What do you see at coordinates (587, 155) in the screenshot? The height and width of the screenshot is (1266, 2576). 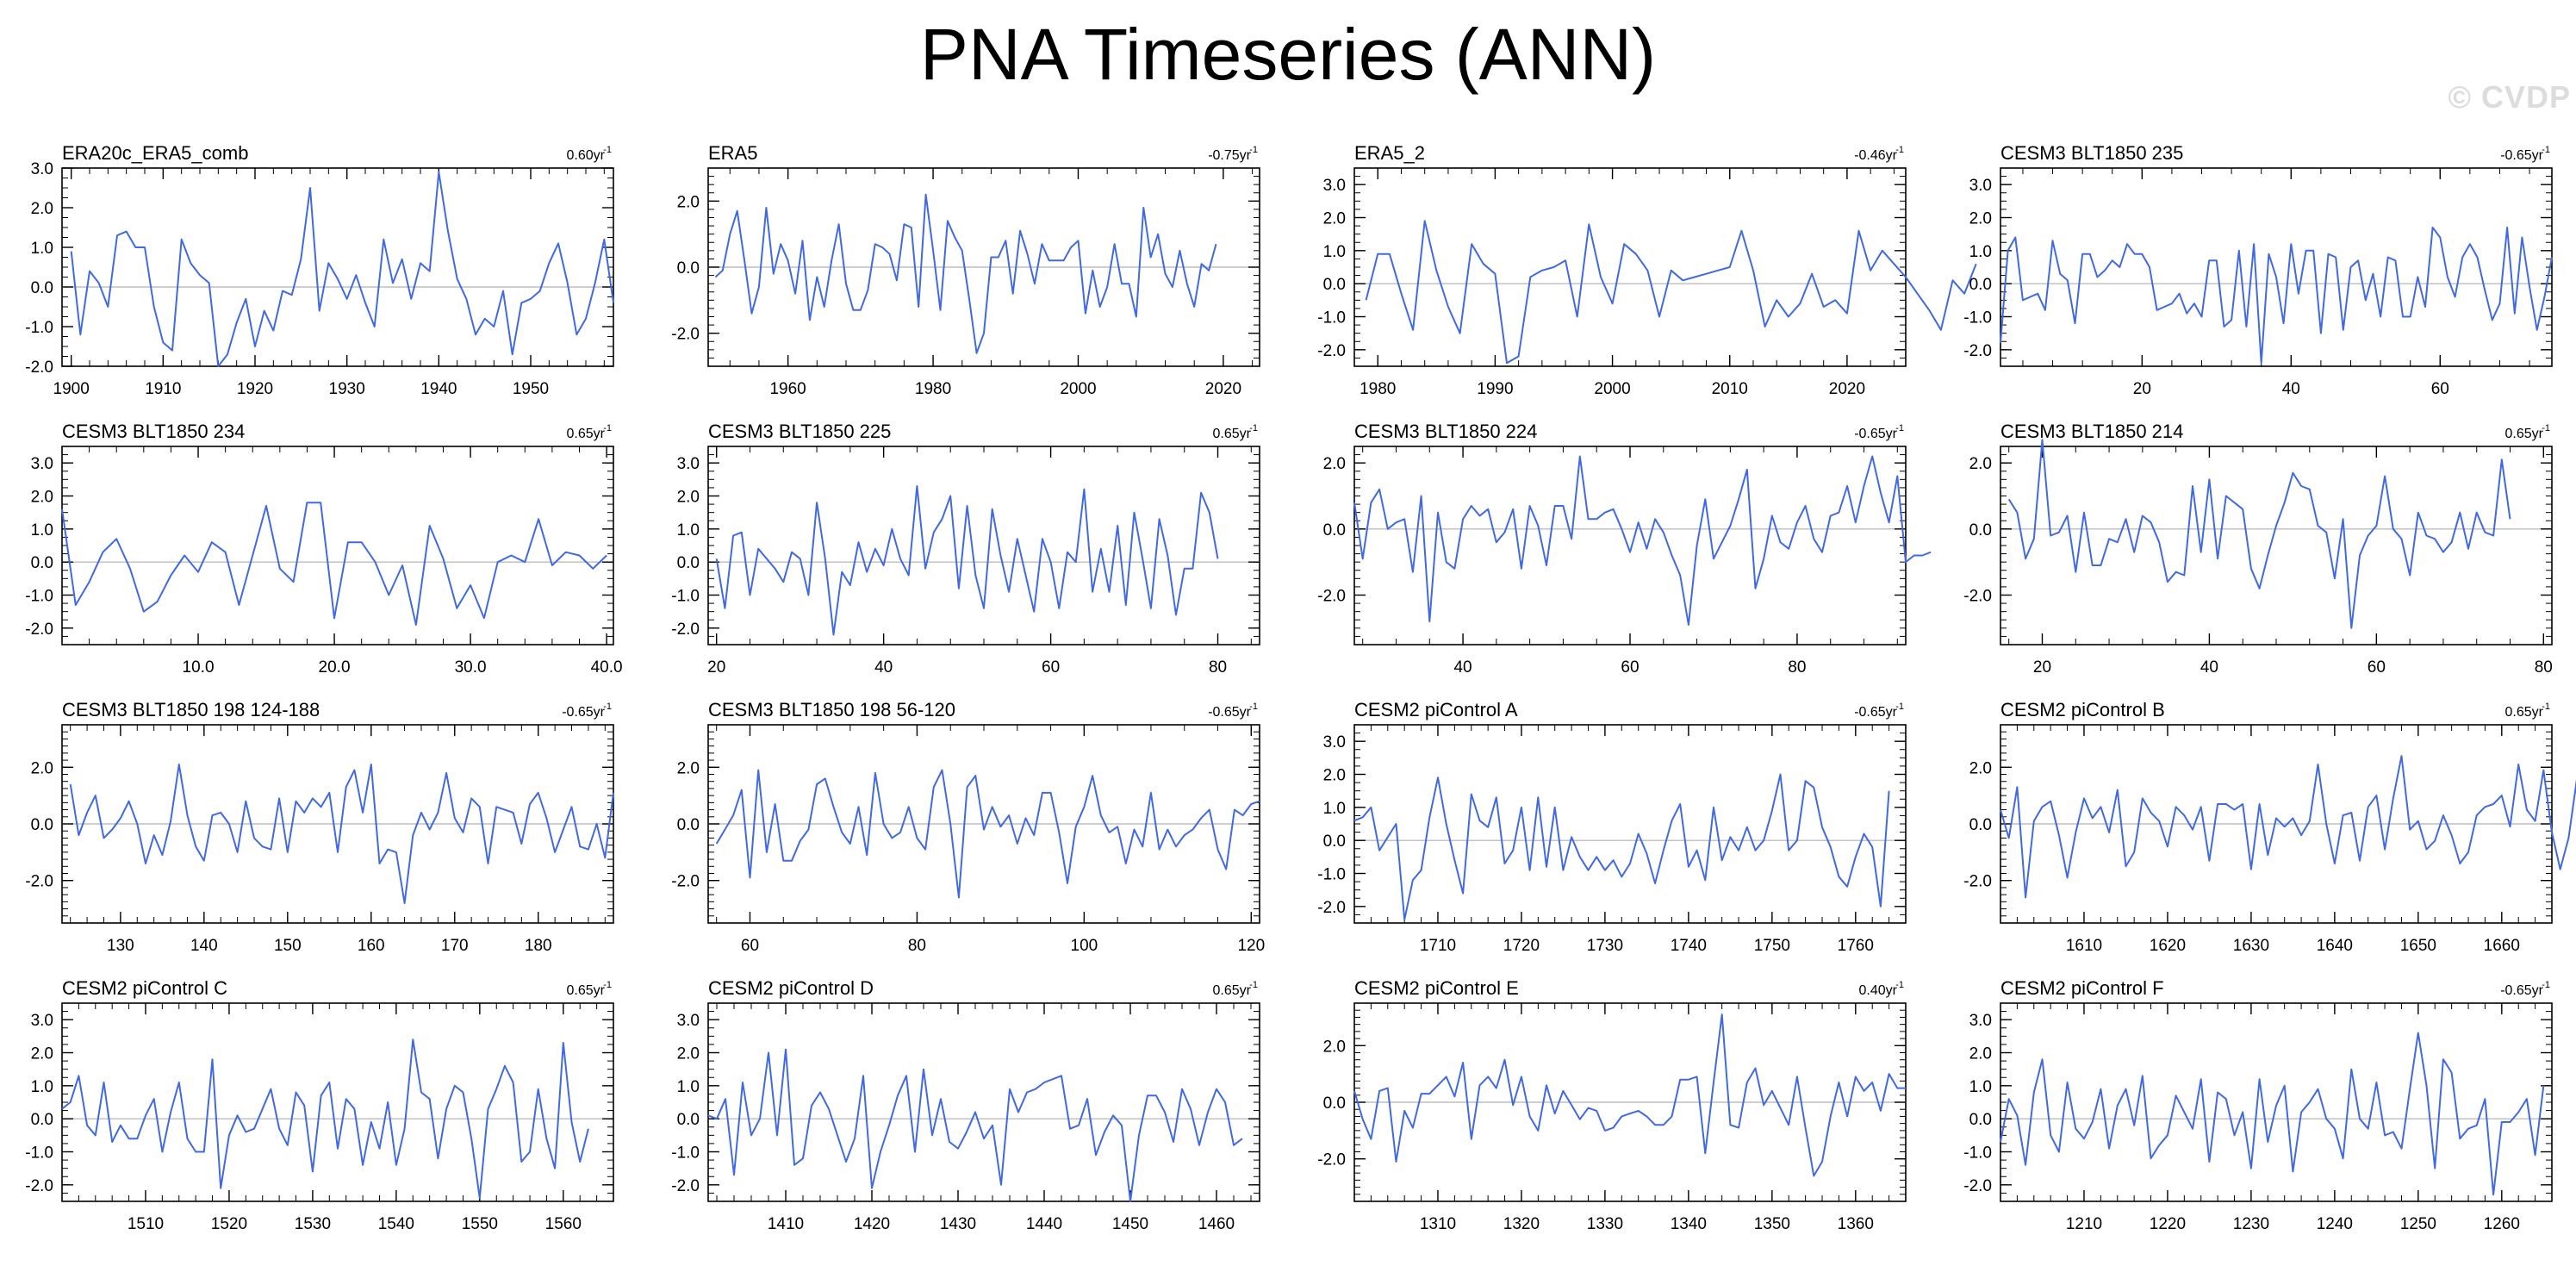 I see `trend-label: 0.60yr` at bounding box center [587, 155].